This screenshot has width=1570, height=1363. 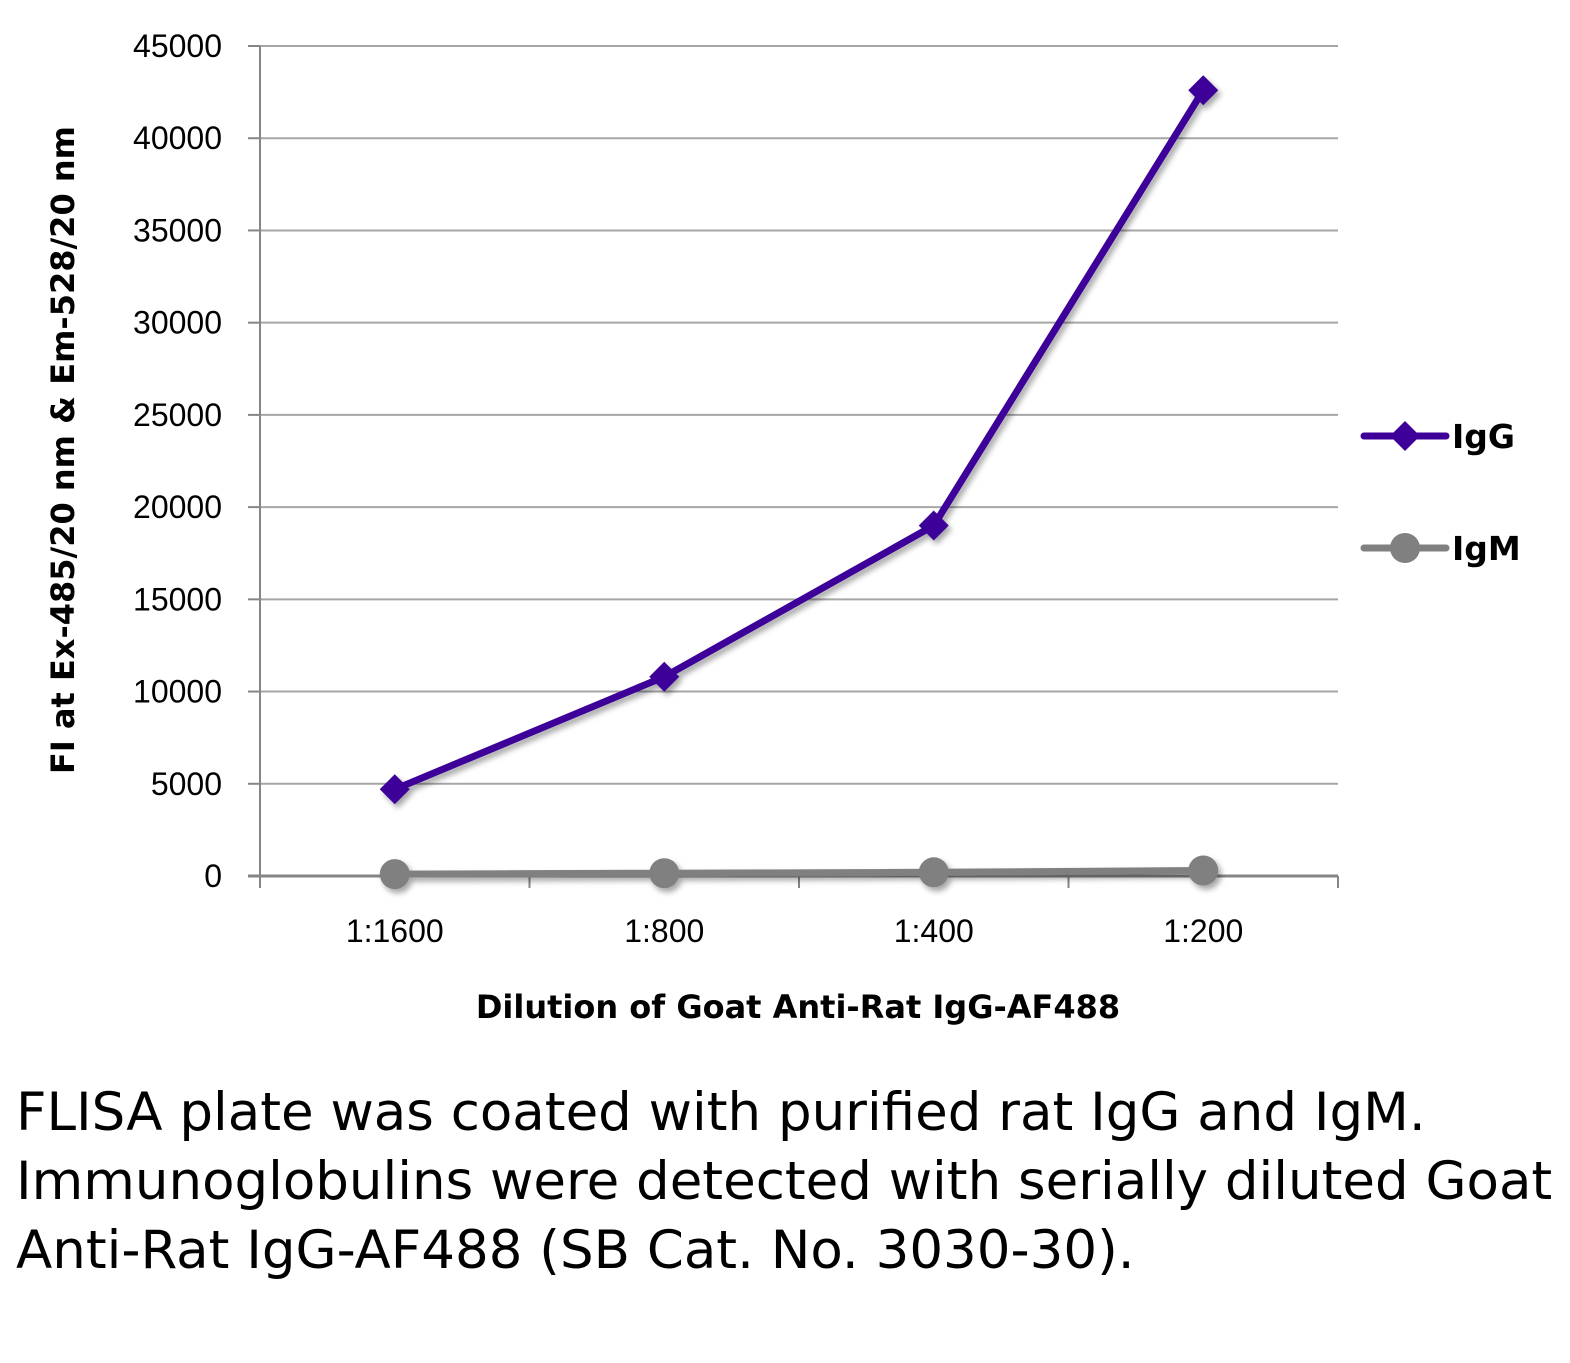 What do you see at coordinates (1203, 931) in the screenshot?
I see `x-tick-label: 1:200` at bounding box center [1203, 931].